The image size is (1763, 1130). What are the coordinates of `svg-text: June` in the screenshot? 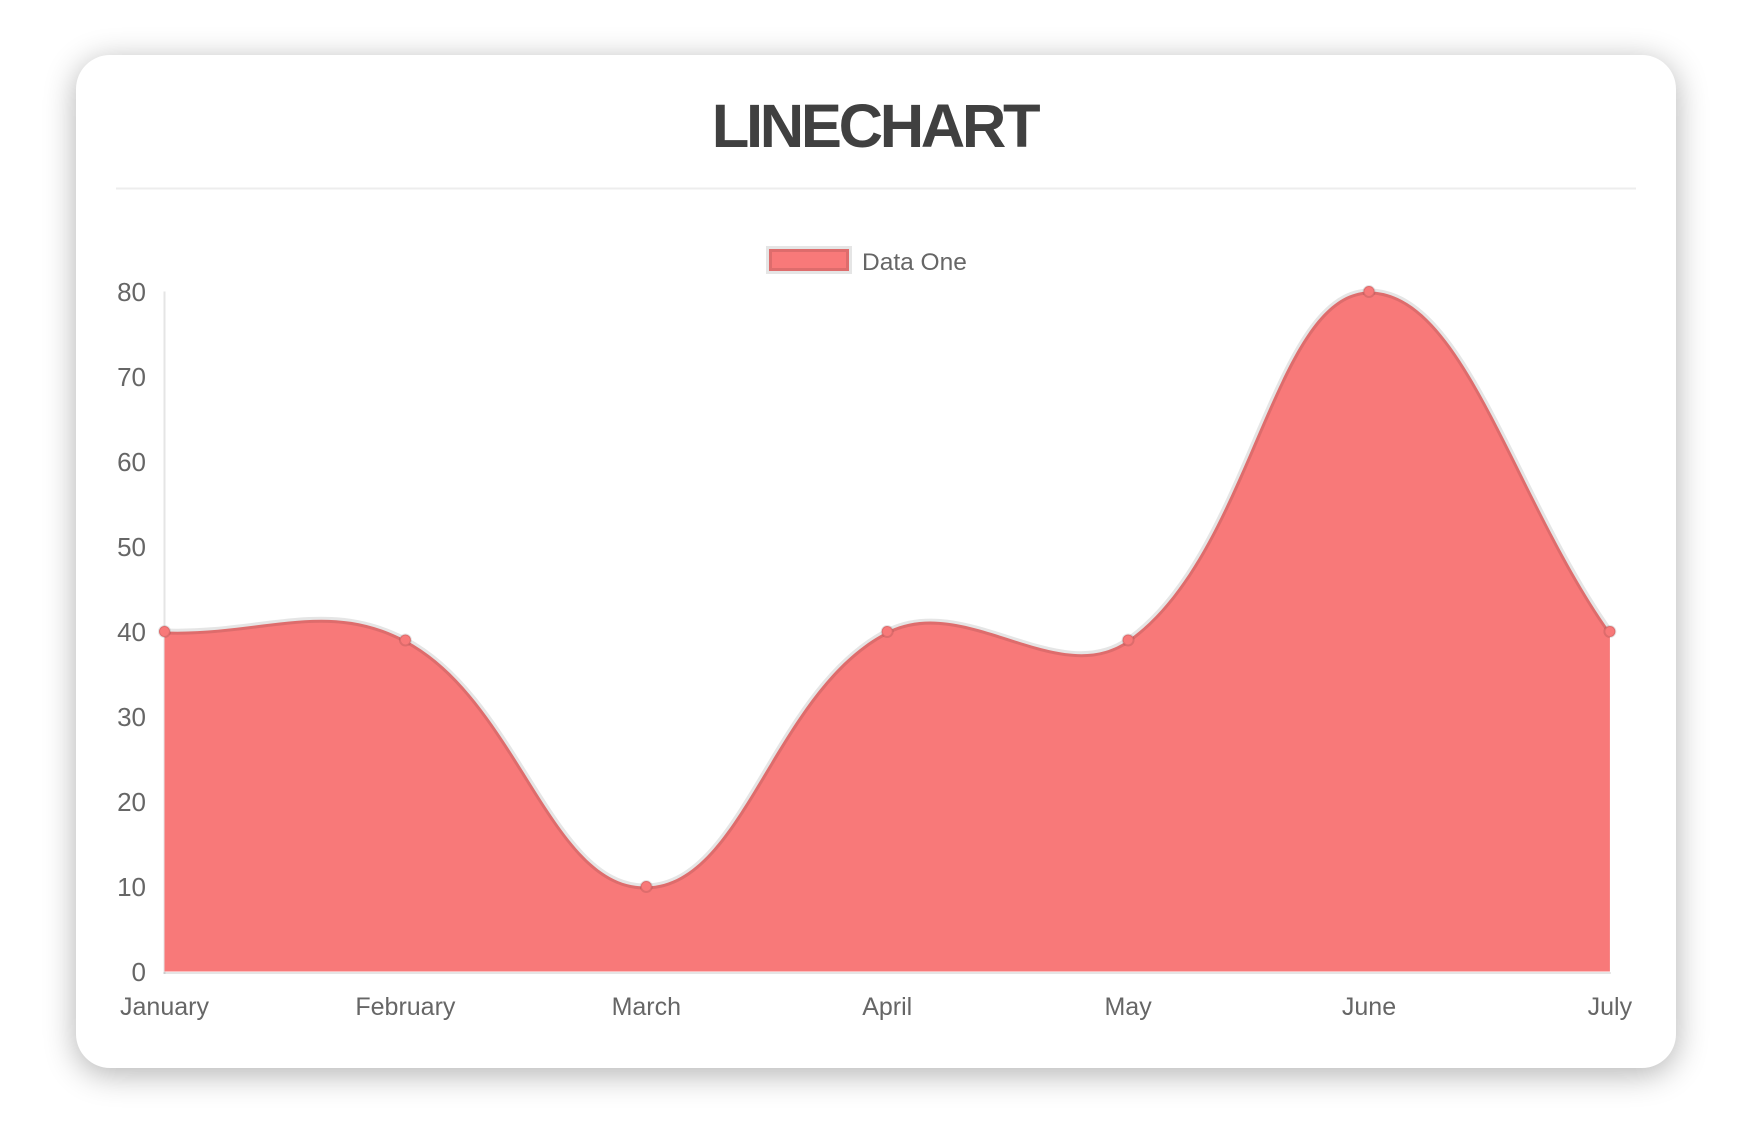 It's located at (1369, 1007).